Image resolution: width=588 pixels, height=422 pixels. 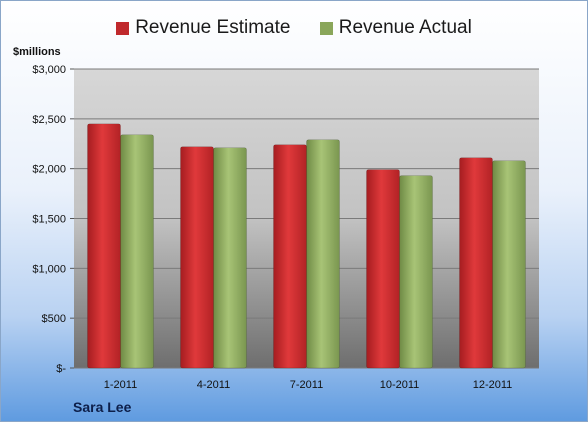 I want to click on x-tick-label: 12-2011, so click(x=493, y=385).